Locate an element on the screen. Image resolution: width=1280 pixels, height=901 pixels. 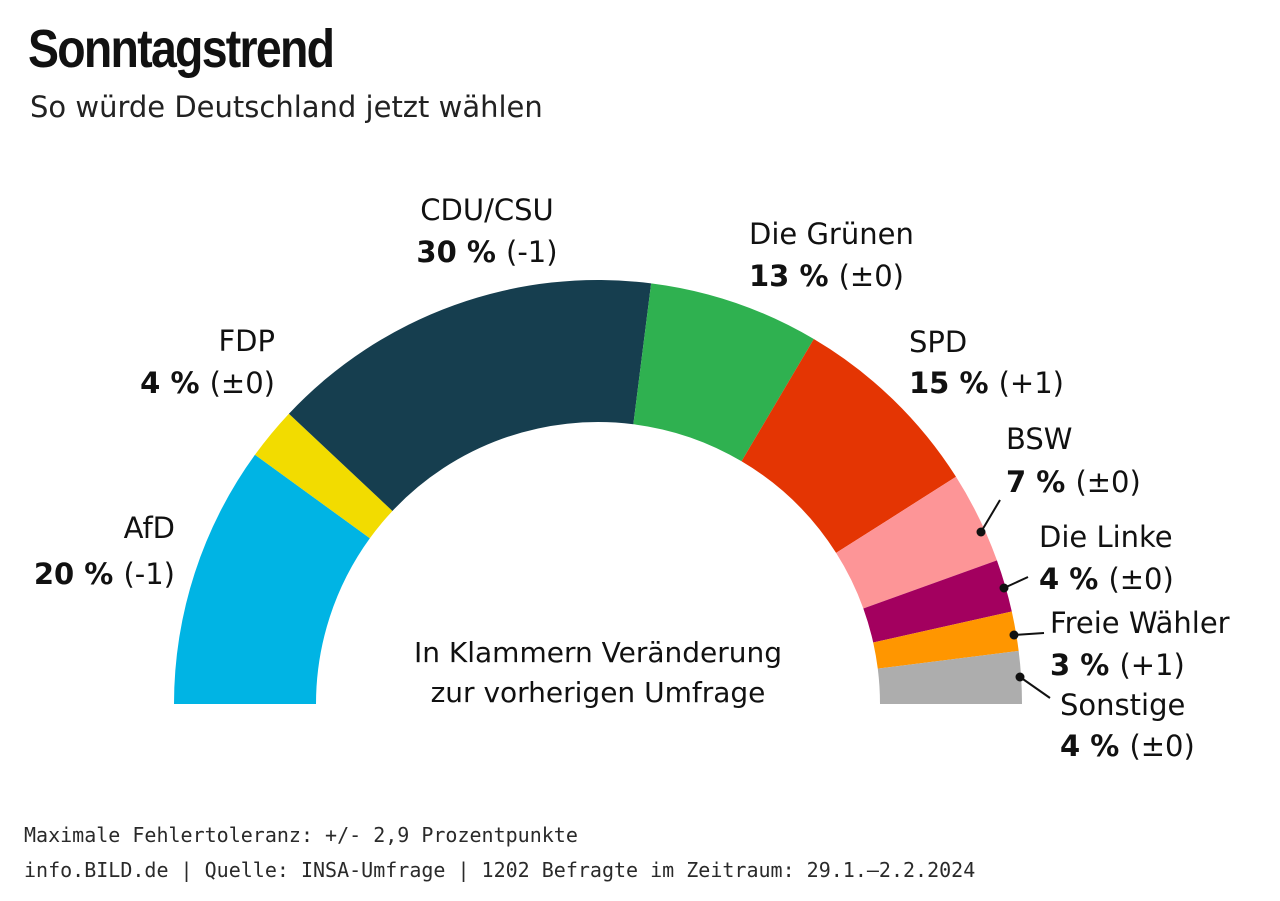
leader-dot-bsw is located at coordinates (981, 532).